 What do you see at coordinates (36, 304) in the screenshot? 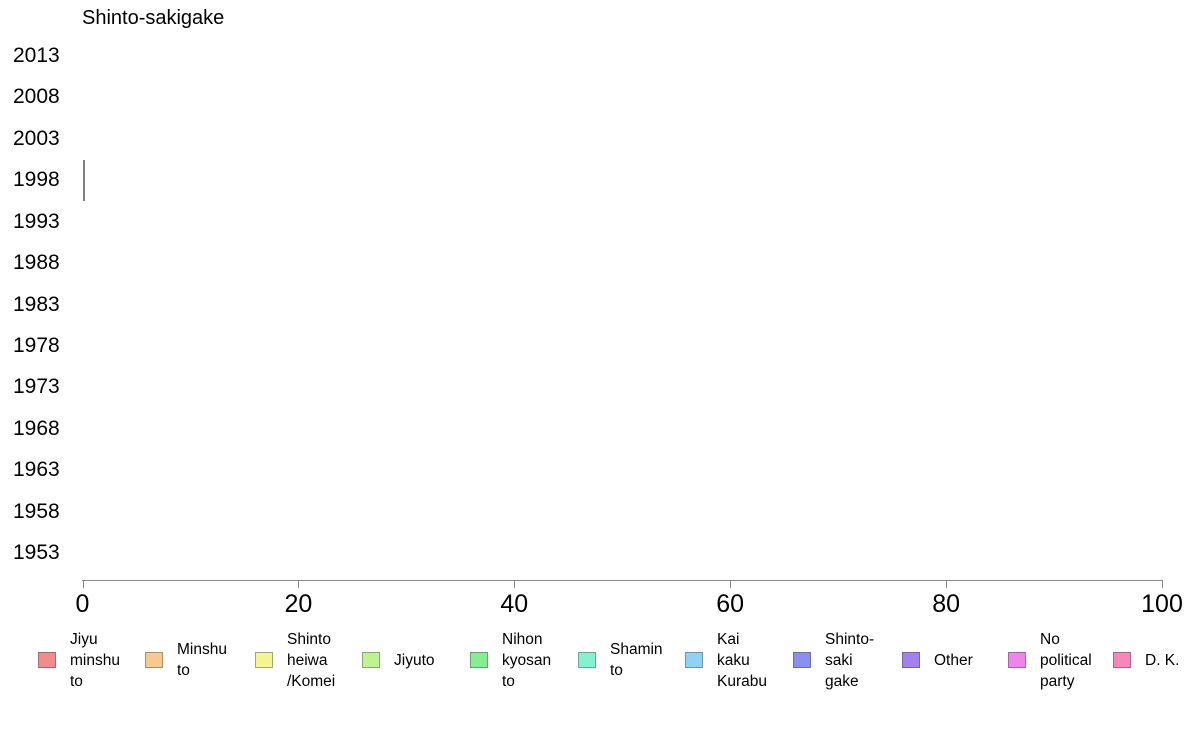
I see `y-axis-label-1983: 1983` at bounding box center [36, 304].